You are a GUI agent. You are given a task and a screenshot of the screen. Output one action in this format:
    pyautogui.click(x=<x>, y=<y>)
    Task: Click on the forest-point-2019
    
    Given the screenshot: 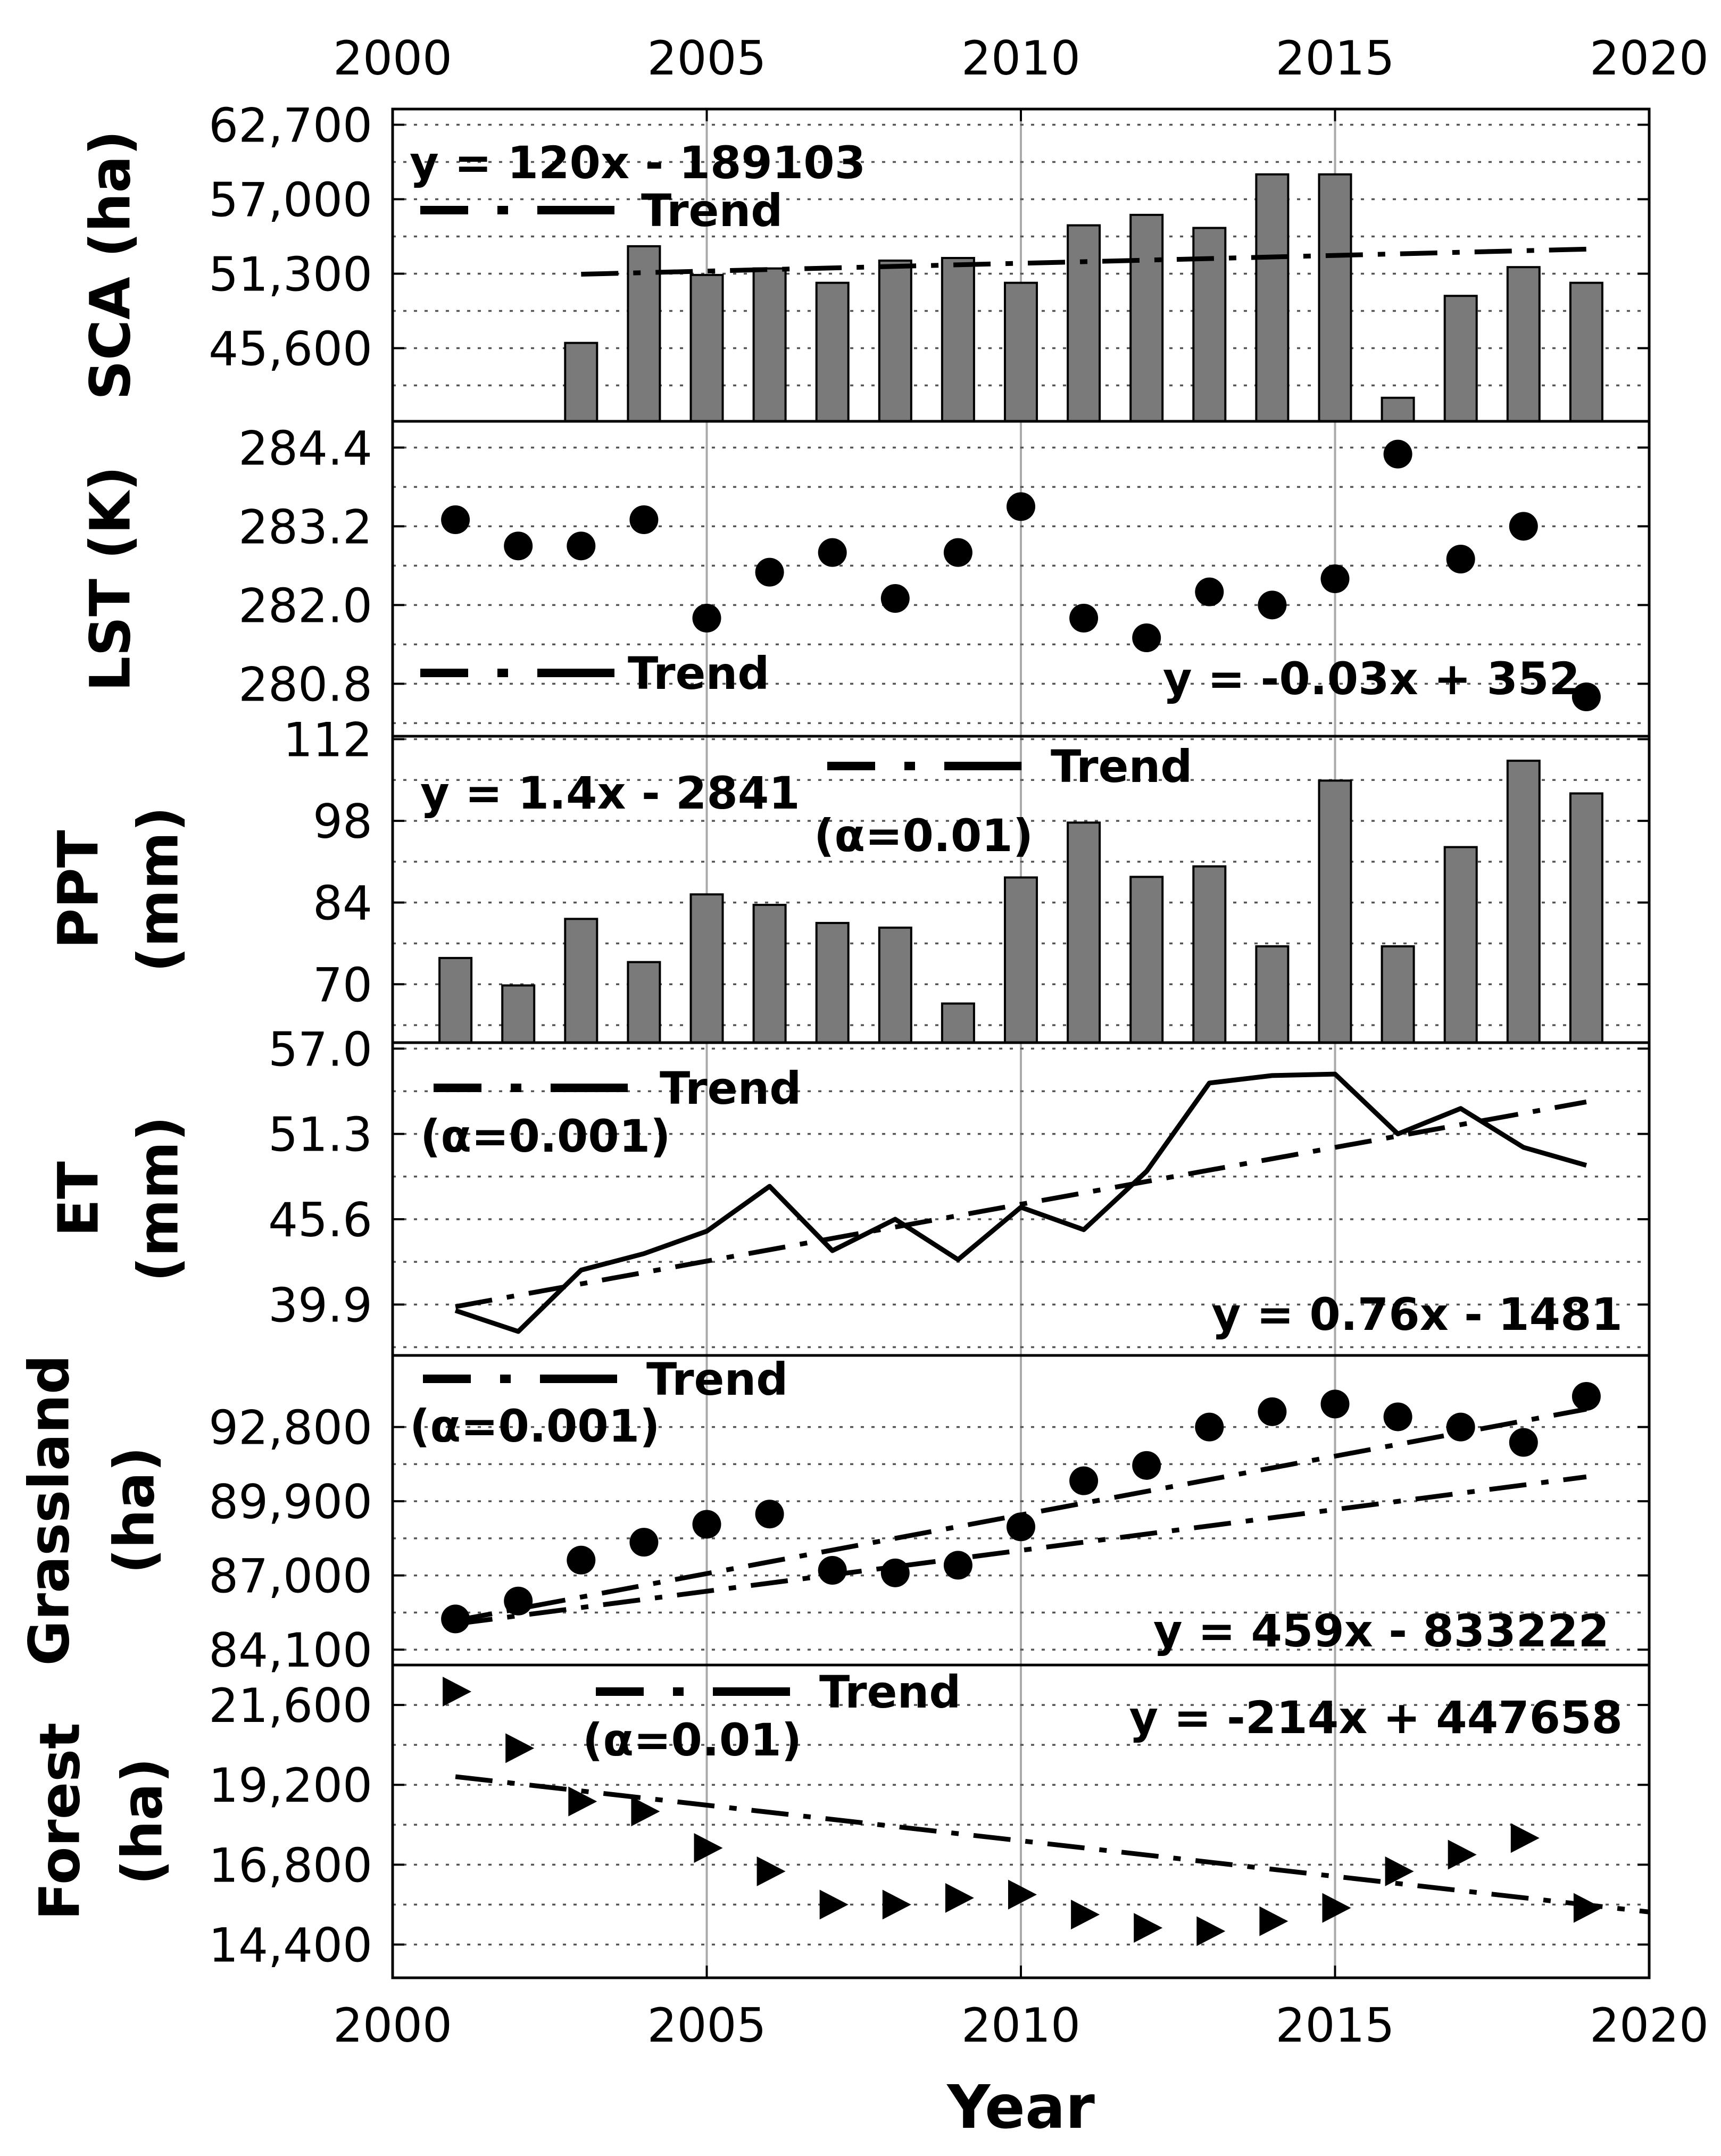 What is the action you would take?
    pyautogui.click(x=1587, y=1908)
    